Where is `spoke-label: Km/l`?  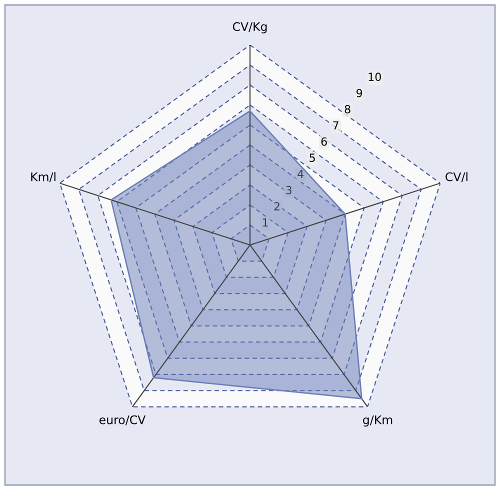
spoke-label: Km/l is located at coordinates (43, 177).